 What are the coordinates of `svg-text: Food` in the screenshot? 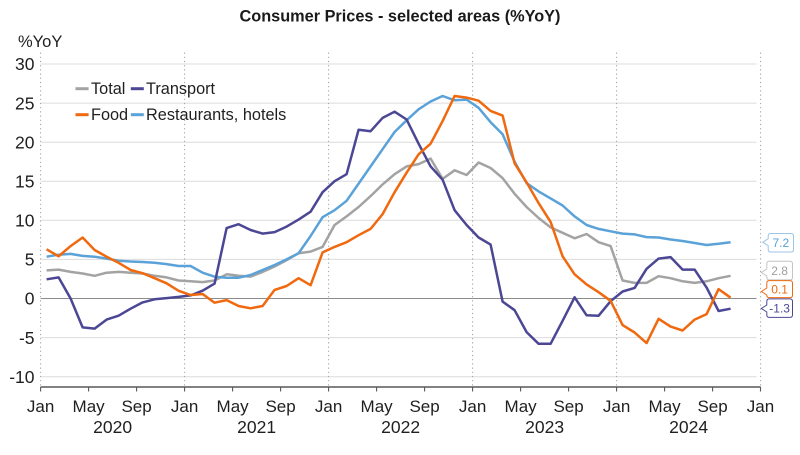 It's located at (109, 115).